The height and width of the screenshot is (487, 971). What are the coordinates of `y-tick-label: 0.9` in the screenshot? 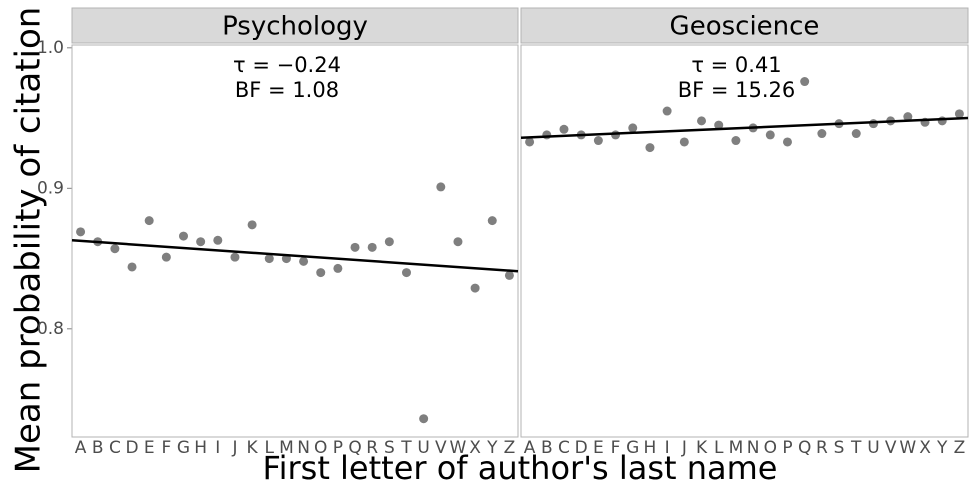 It's located at (50, 188).